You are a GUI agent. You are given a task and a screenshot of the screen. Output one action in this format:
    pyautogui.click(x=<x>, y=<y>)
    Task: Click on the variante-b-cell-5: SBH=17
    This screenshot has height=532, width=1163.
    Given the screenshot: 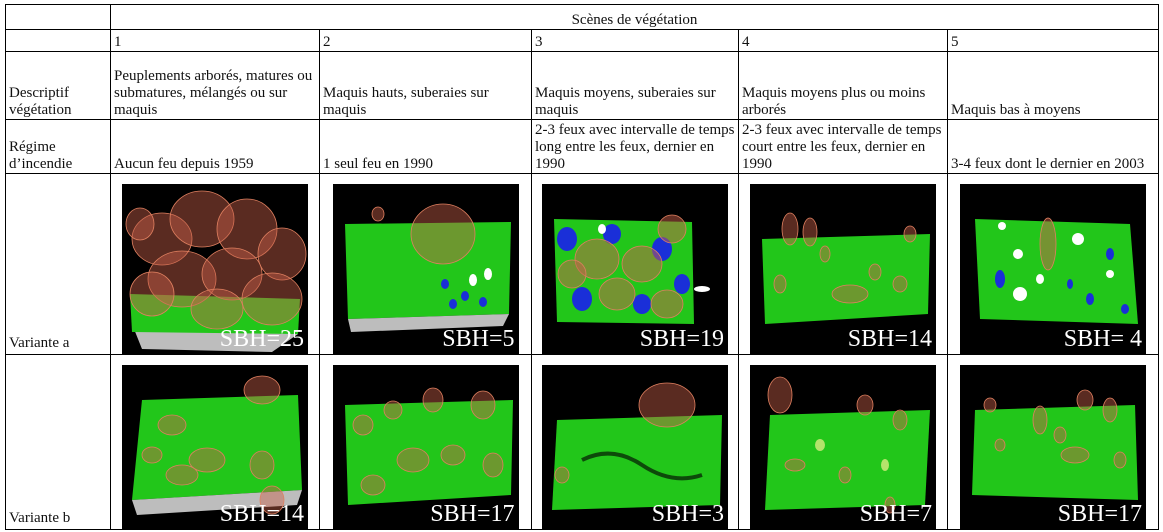 What is the action you would take?
    pyautogui.click(x=1053, y=442)
    